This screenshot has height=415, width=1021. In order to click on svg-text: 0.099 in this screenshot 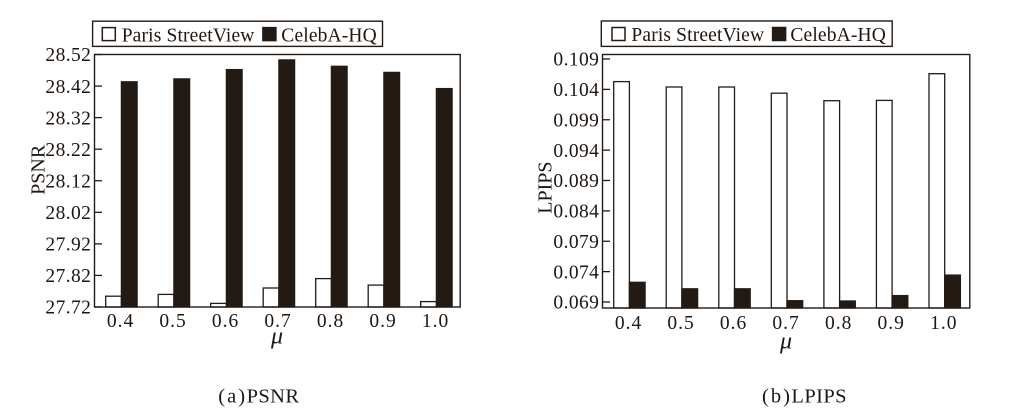, I will do `click(576, 120)`.